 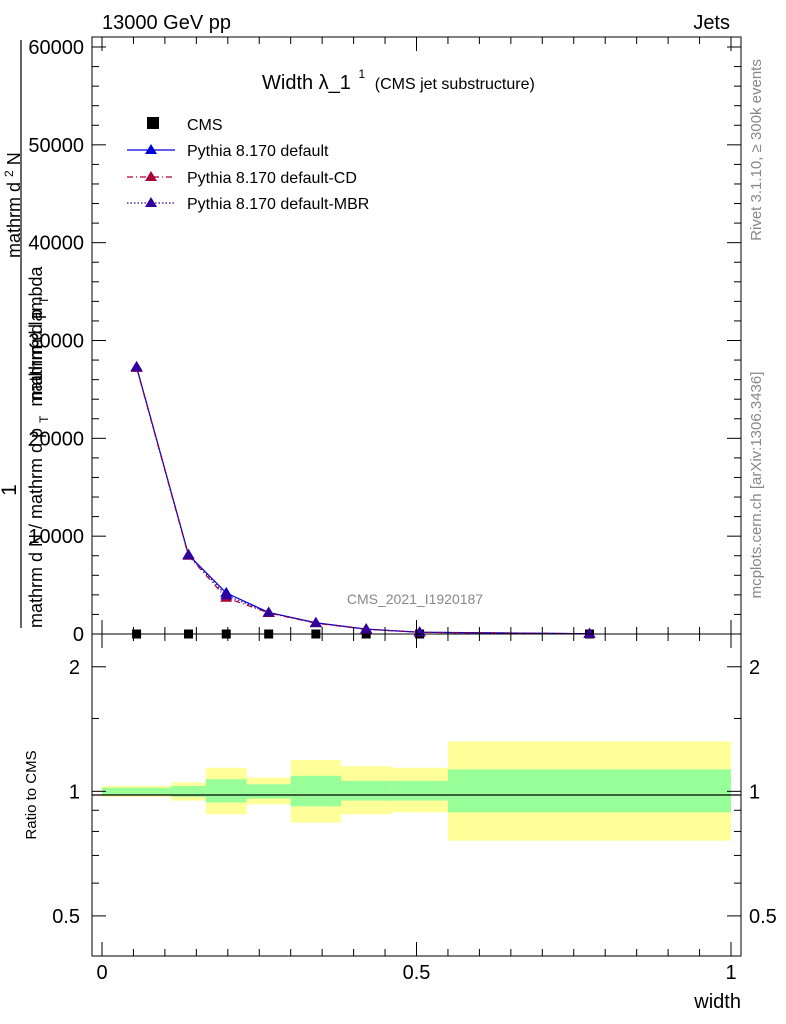 I want to click on y-tick-label: 20000, so click(x=56, y=439).